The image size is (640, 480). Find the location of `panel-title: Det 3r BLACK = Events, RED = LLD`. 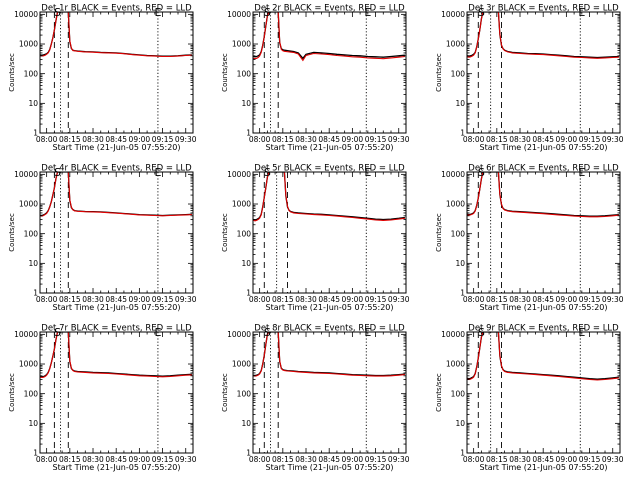

panel-title: Det 3r BLACK = Events, RED = LLD is located at coordinates (543, 9).